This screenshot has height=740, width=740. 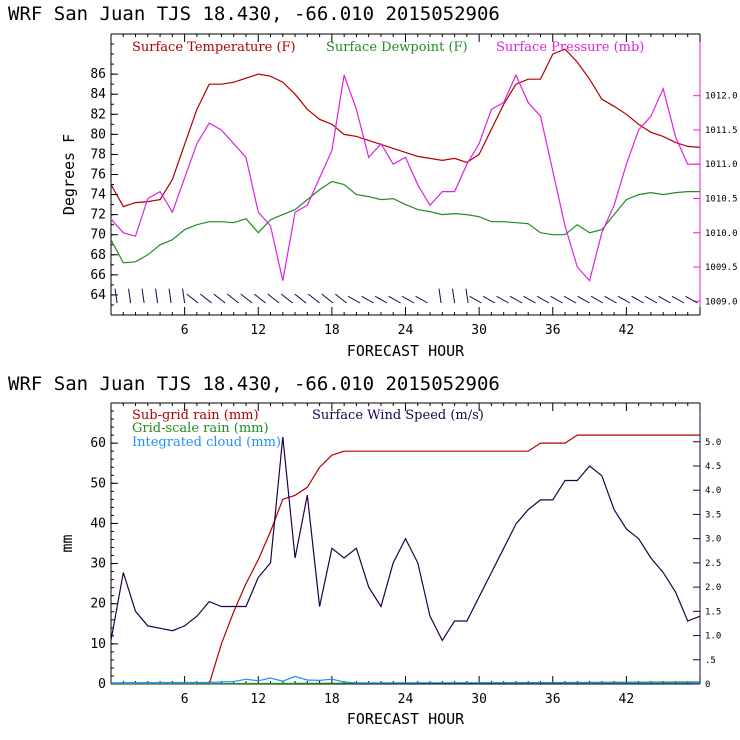 What do you see at coordinates (405, 222) in the screenshot?
I see `series-line-surface-dewpoint-f` at bounding box center [405, 222].